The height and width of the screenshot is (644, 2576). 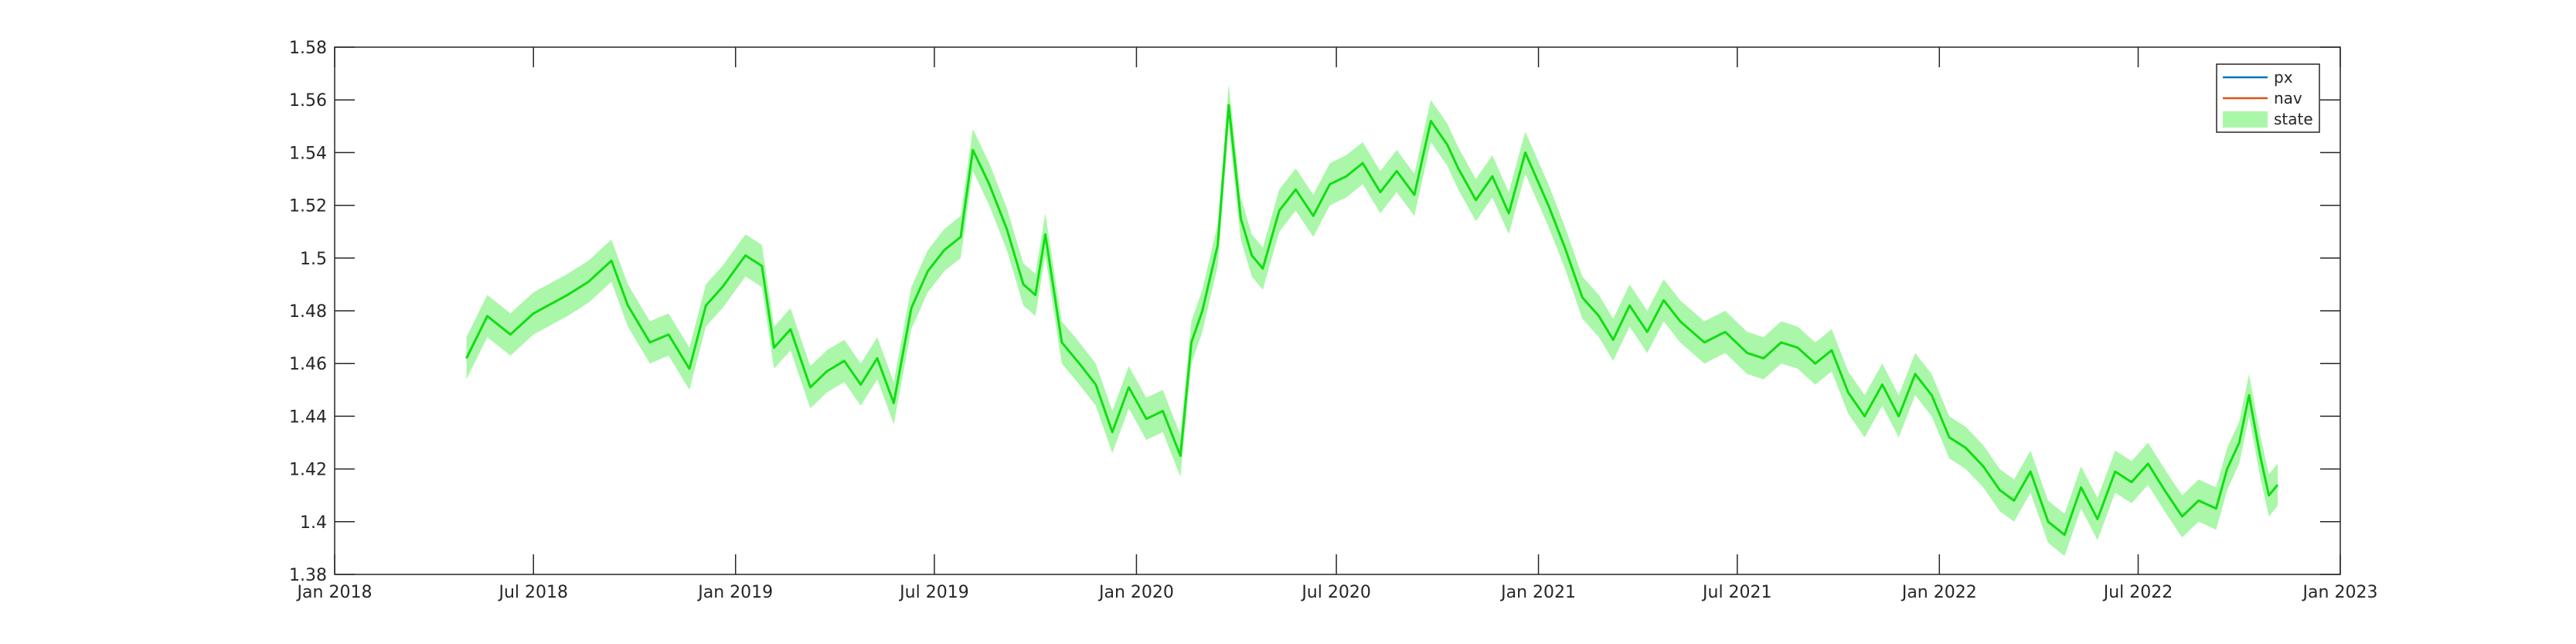 What do you see at coordinates (308, 417) in the screenshot?
I see `y-tick-label: 1.44` at bounding box center [308, 417].